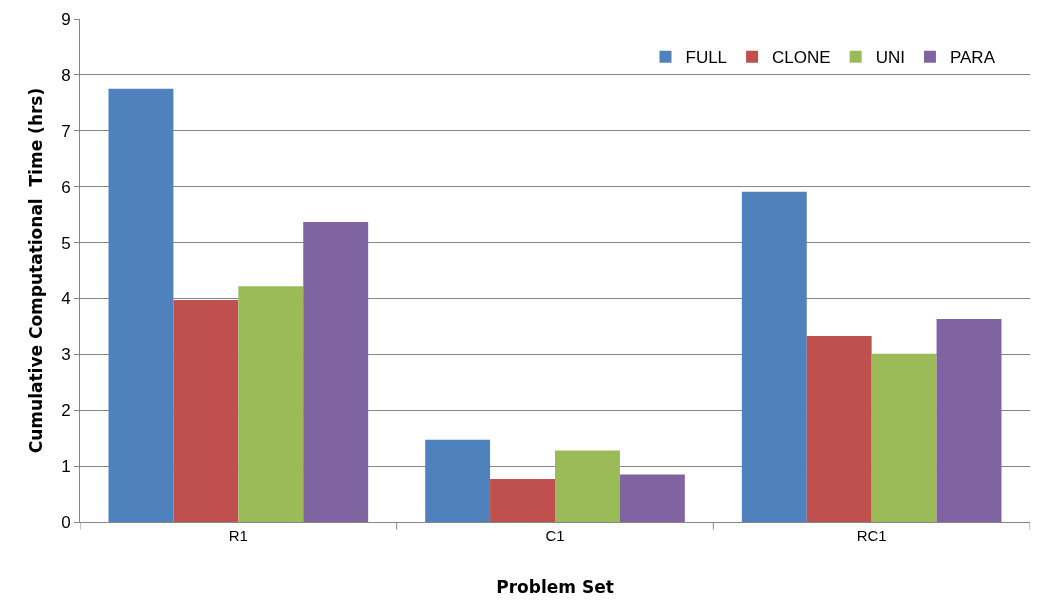 This screenshot has height=604, width=1040. Describe the element at coordinates (801, 58) in the screenshot. I see `legend-label: CLONE` at that location.